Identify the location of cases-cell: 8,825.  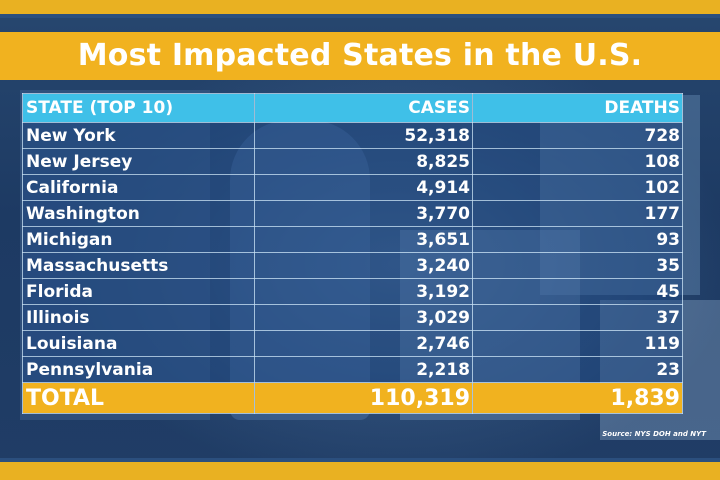
(363, 161).